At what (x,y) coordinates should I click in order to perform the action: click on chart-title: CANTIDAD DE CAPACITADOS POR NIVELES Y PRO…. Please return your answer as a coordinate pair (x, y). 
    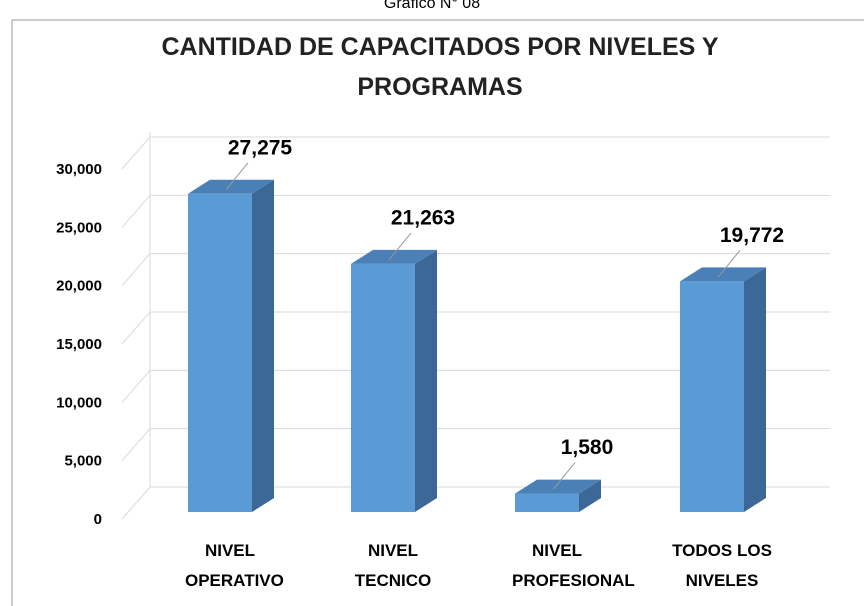
    Looking at the image, I should click on (440, 67).